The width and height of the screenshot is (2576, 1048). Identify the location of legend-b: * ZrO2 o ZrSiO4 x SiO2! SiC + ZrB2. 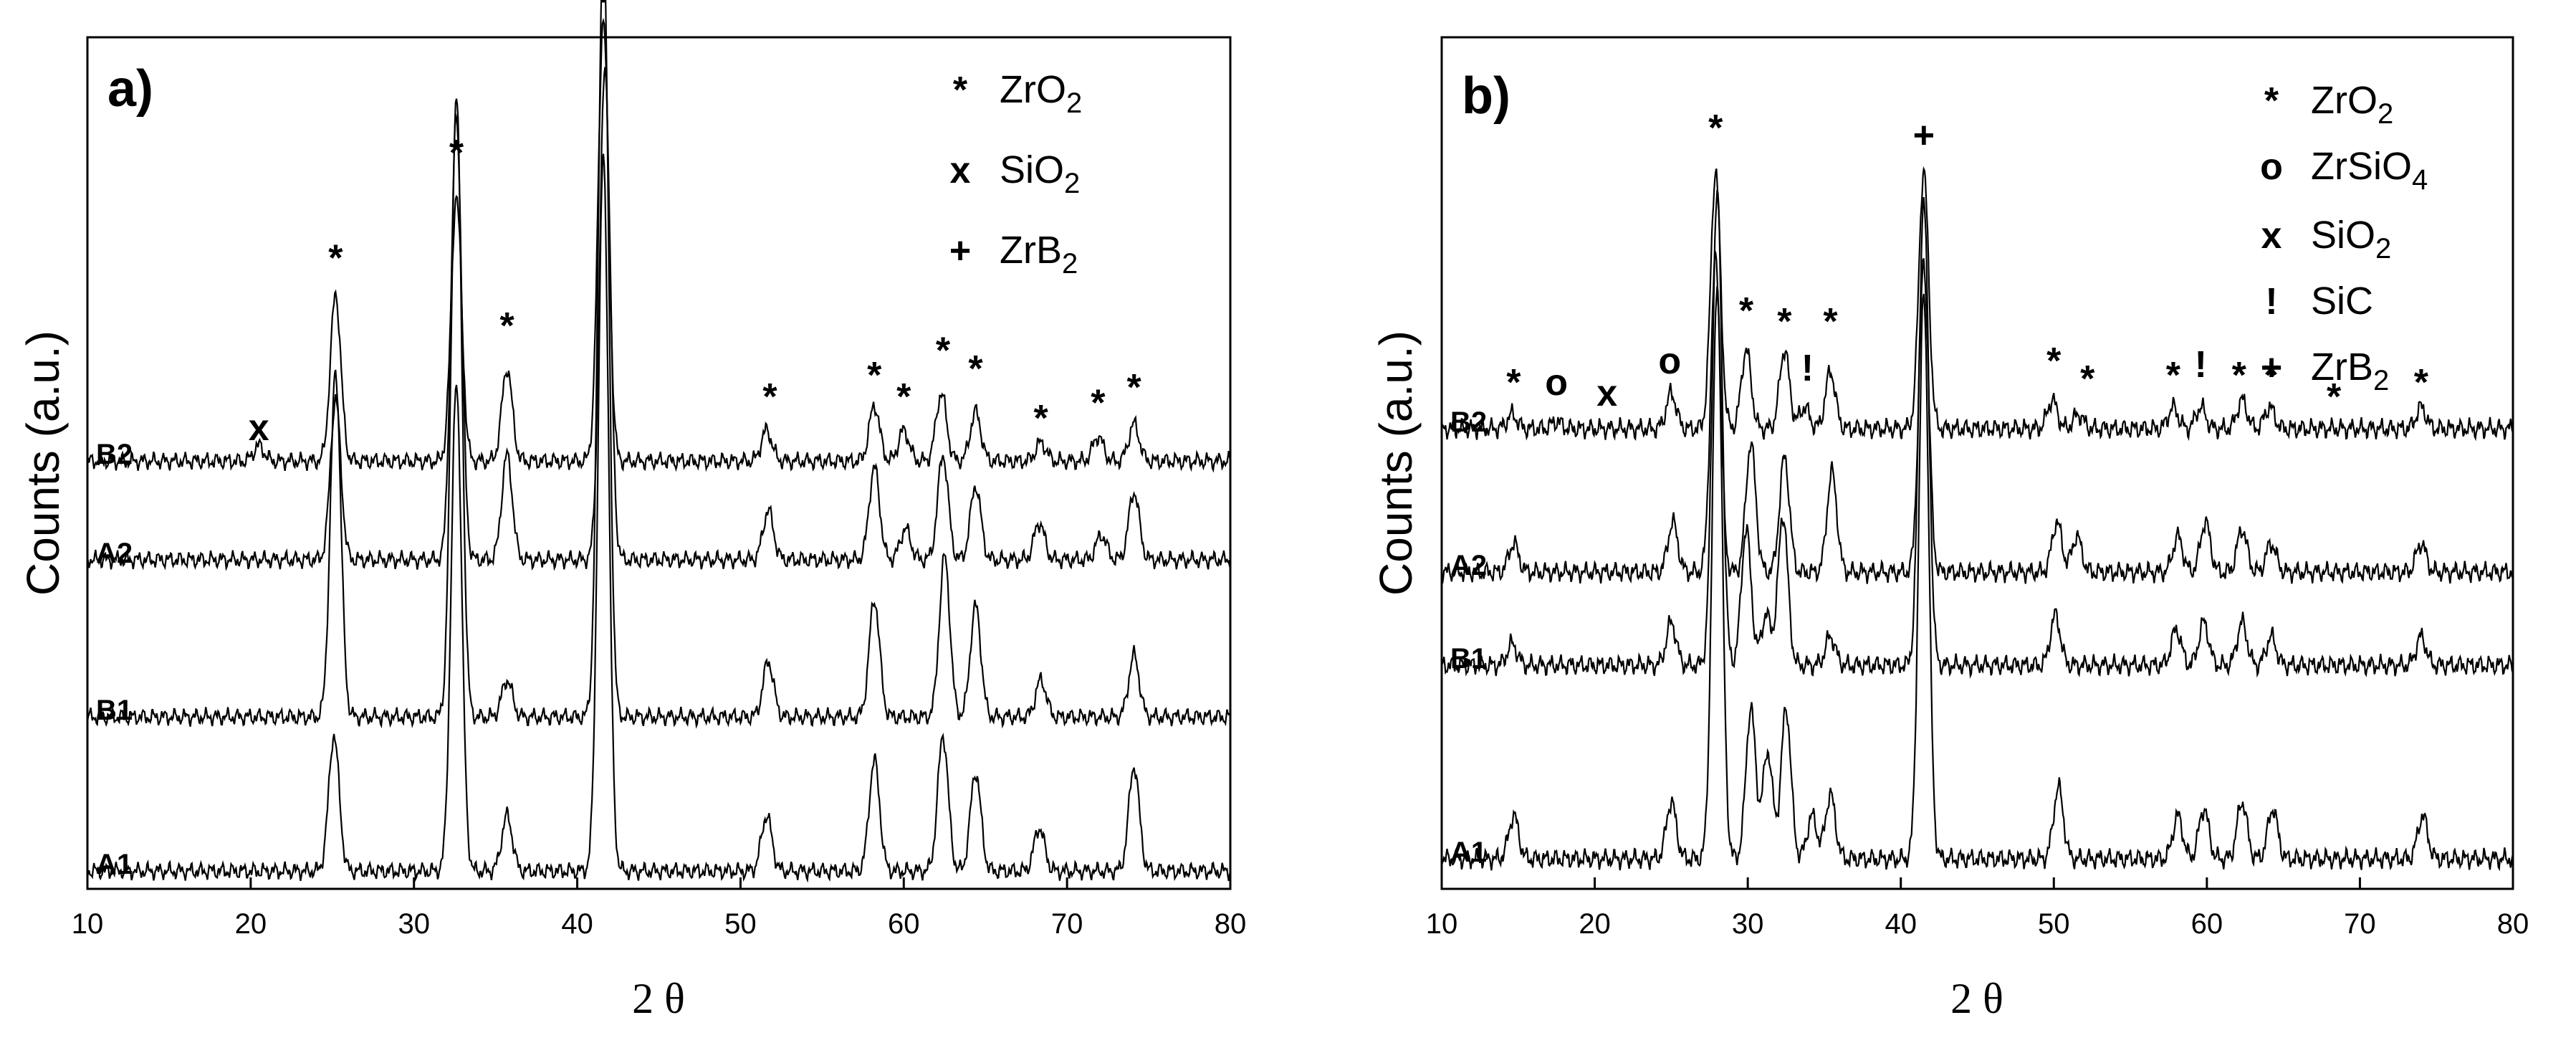
(2344, 237).